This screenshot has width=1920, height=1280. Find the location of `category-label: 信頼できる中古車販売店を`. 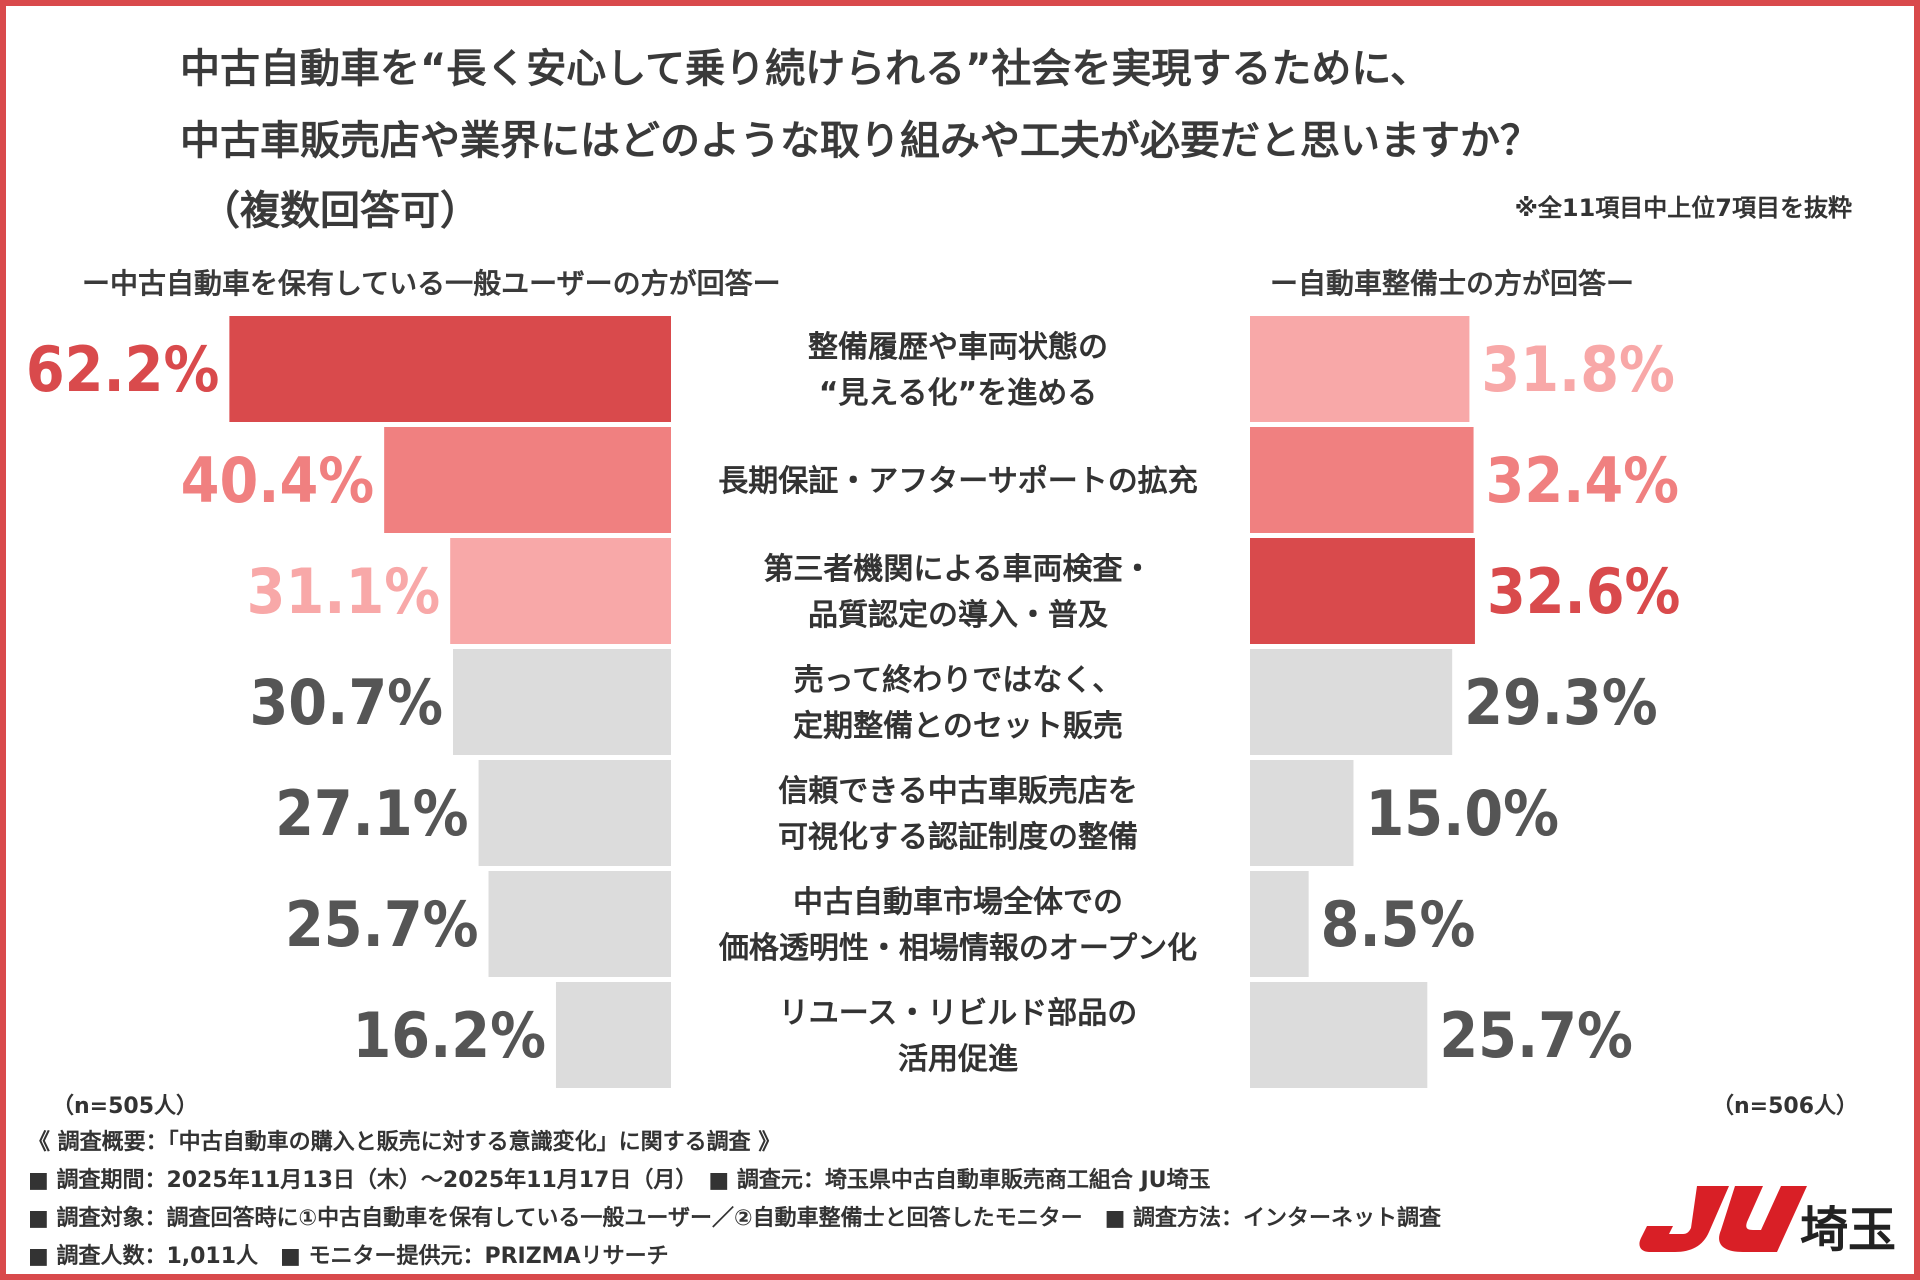

category-label: 信頼できる中古車販売店を is located at coordinates (957, 791).